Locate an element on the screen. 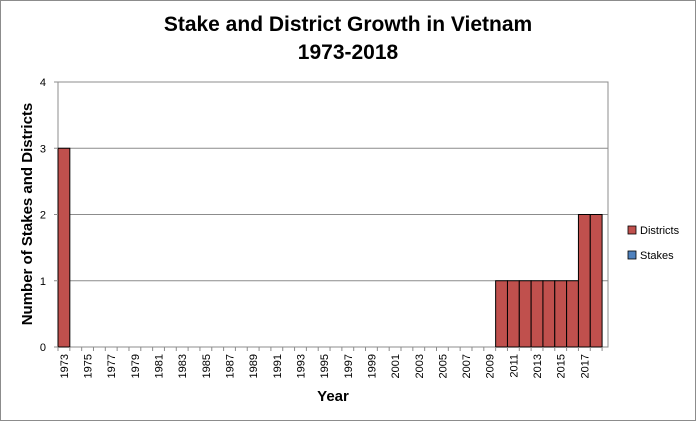 The image size is (696, 421). legend-label-districts: Districts is located at coordinates (660, 231).